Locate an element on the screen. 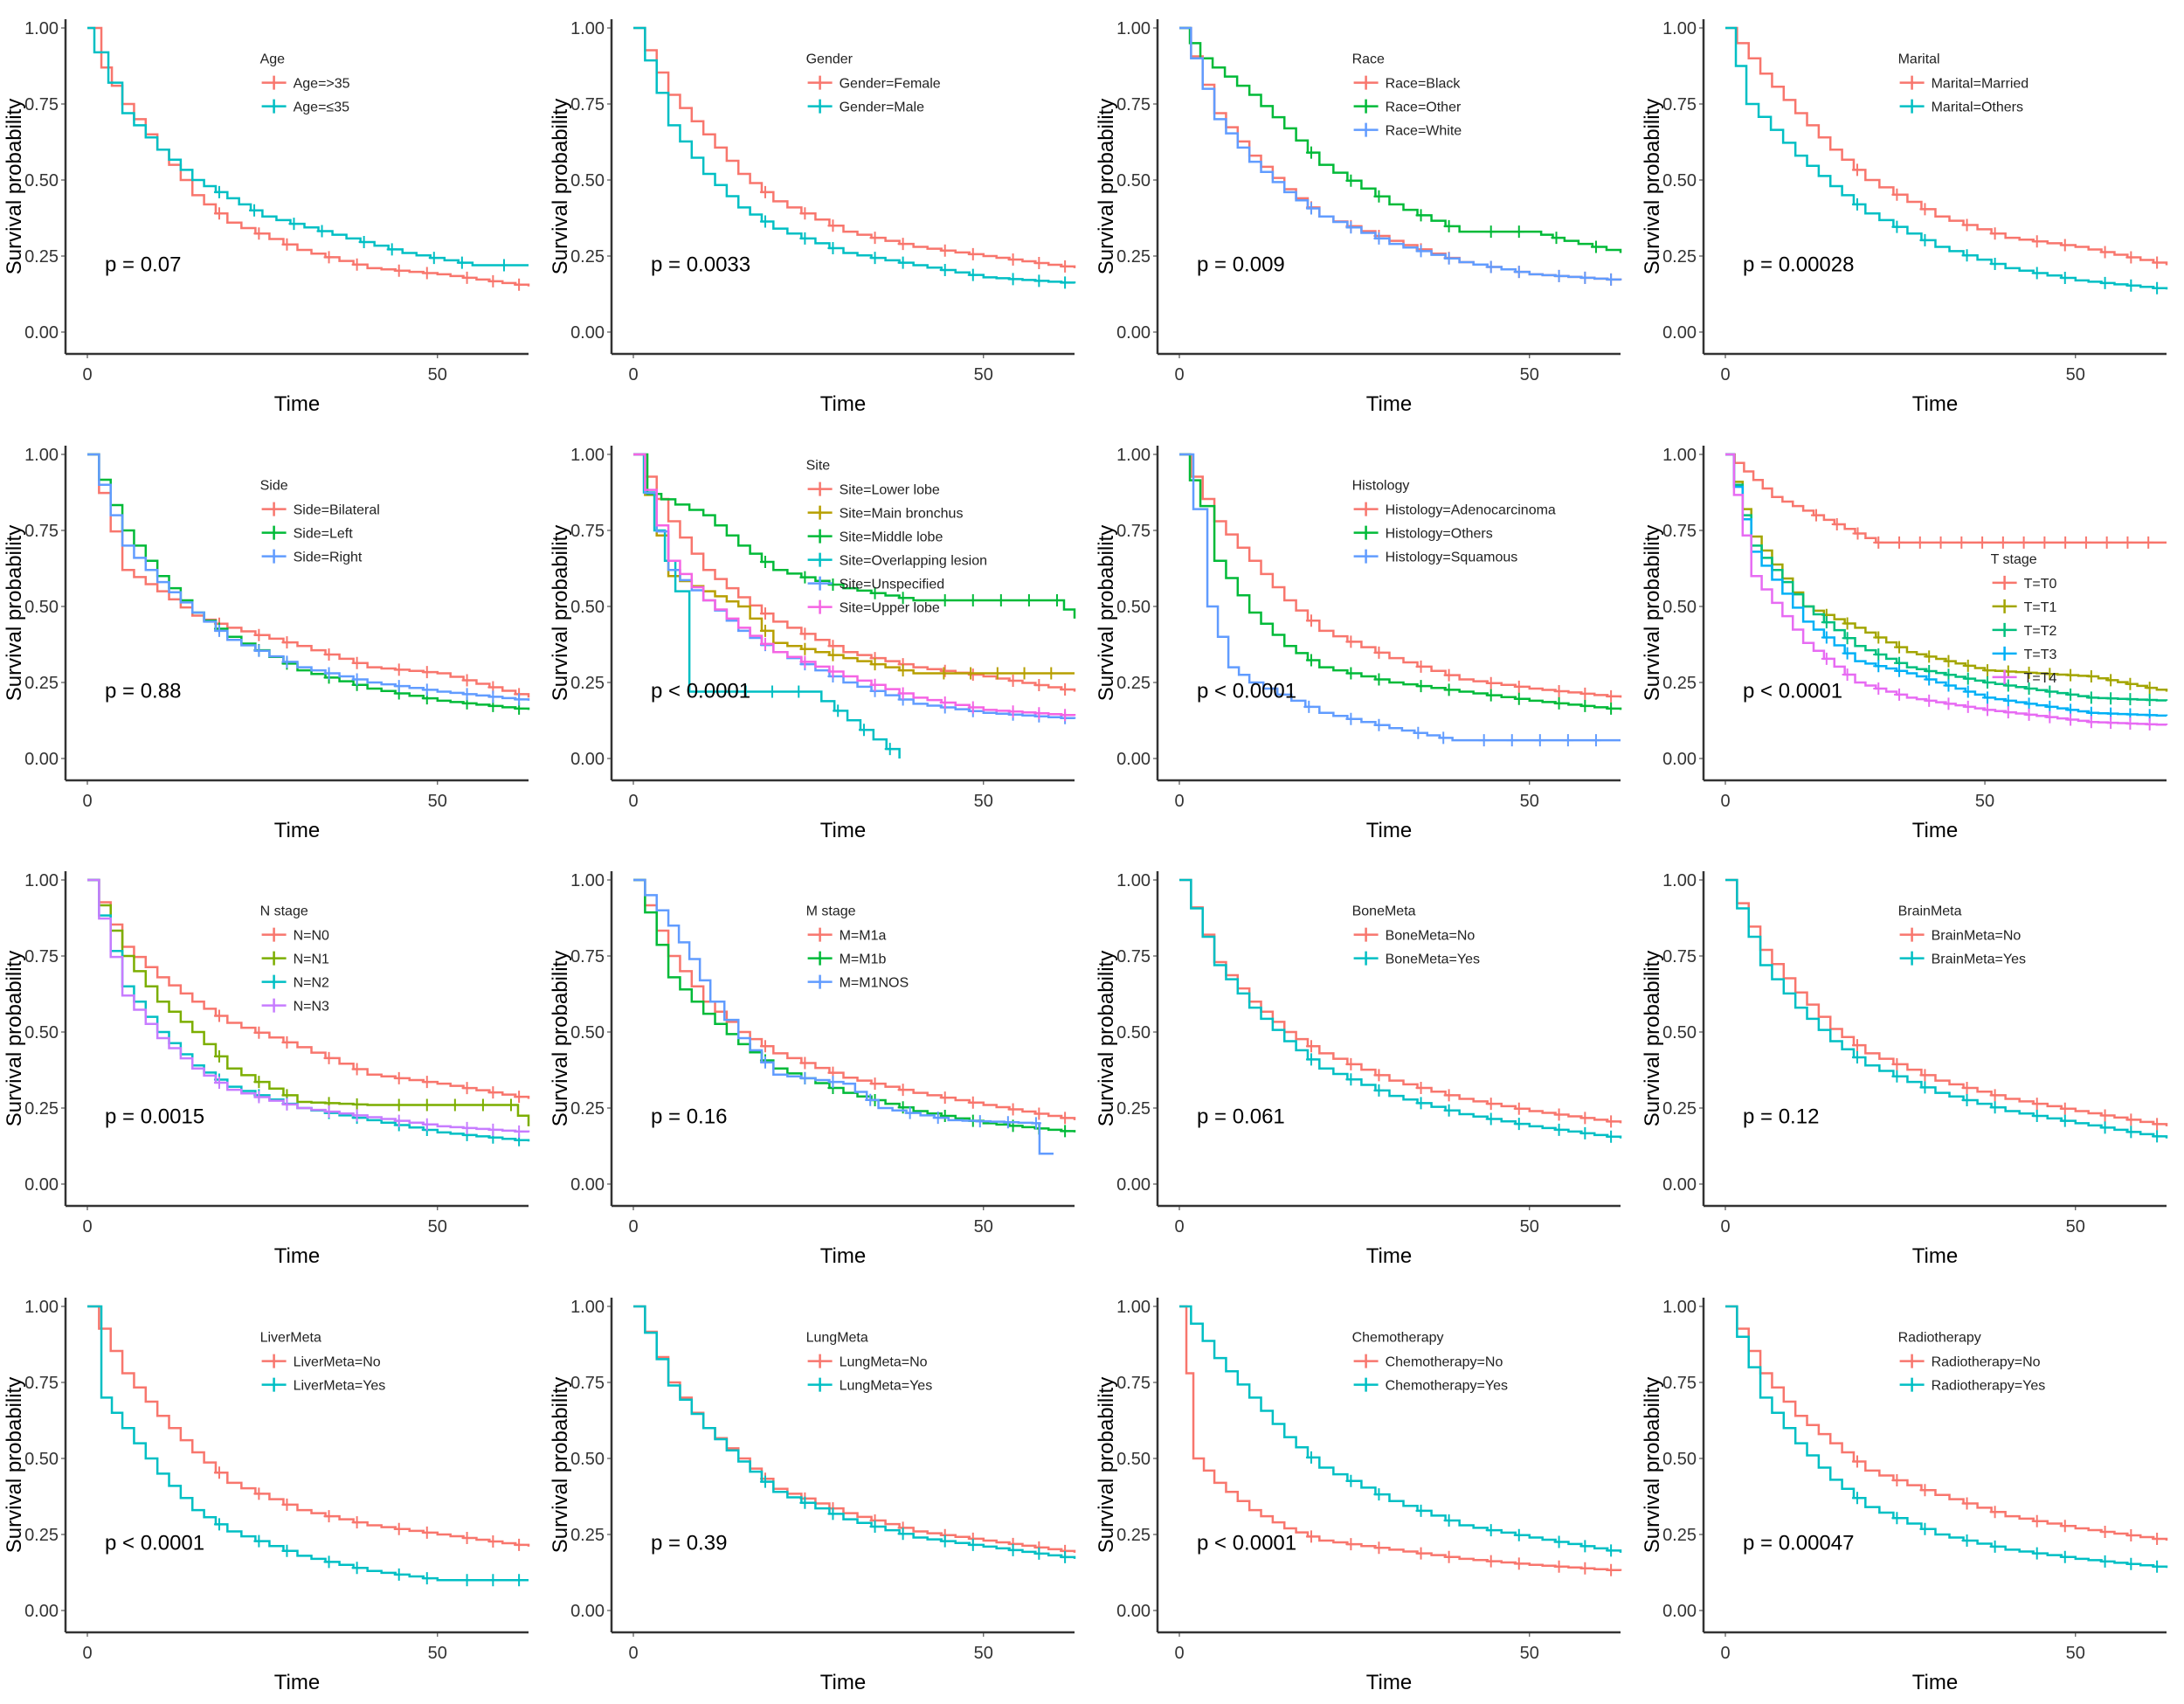 This screenshot has height=1704, width=2184. legend-label: Histology=Others is located at coordinates (1439, 533).